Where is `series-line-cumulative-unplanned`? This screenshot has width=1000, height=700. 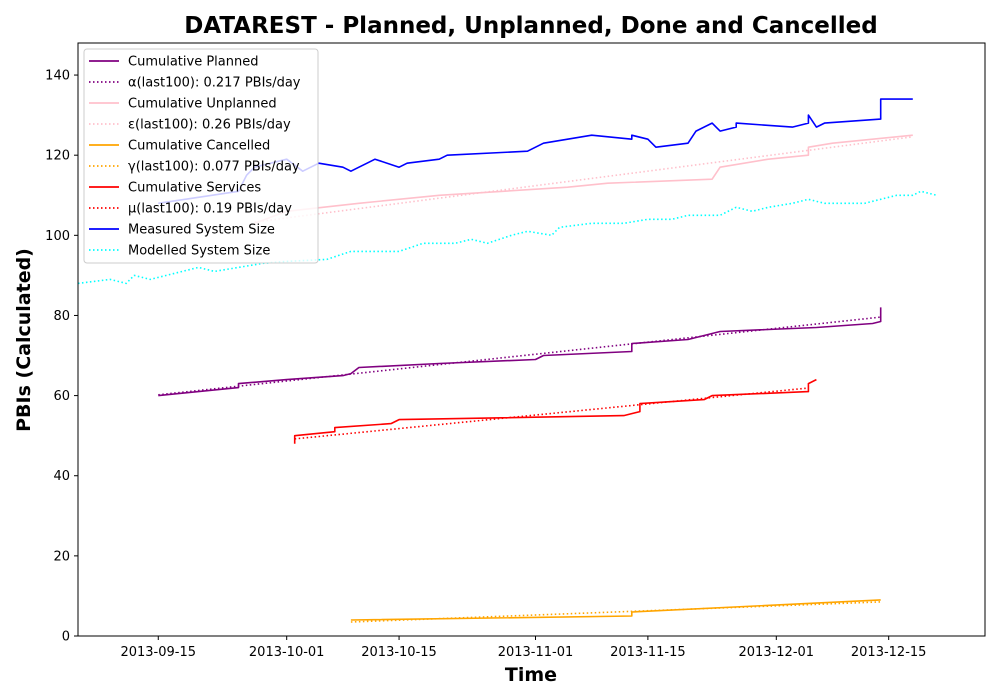
series-line-cumulative-unplanned is located at coordinates (583, 179).